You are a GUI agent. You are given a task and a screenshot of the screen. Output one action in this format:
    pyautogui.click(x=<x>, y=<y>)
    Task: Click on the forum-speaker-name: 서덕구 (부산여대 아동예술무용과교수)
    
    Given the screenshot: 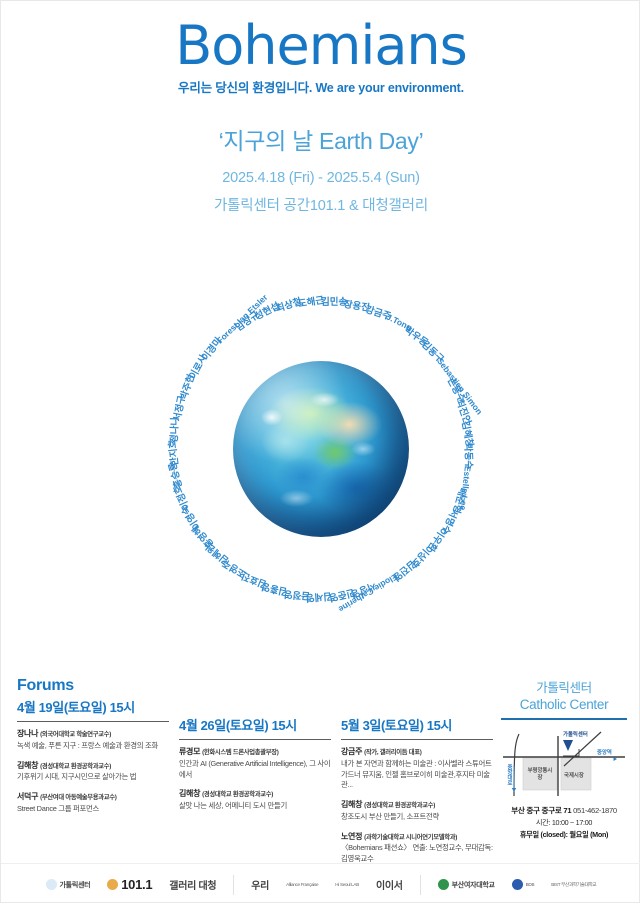 What is the action you would take?
    pyautogui.click(x=67, y=797)
    